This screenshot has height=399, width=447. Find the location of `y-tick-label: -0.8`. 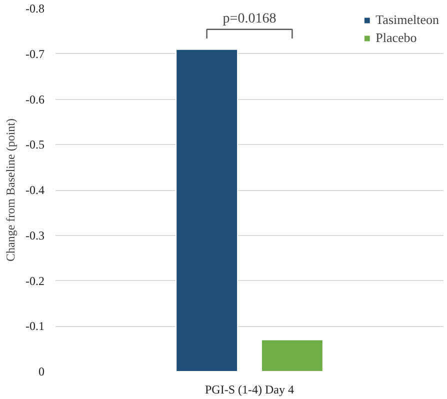

y-tick-label: -0.8 is located at coordinates (35, 9).